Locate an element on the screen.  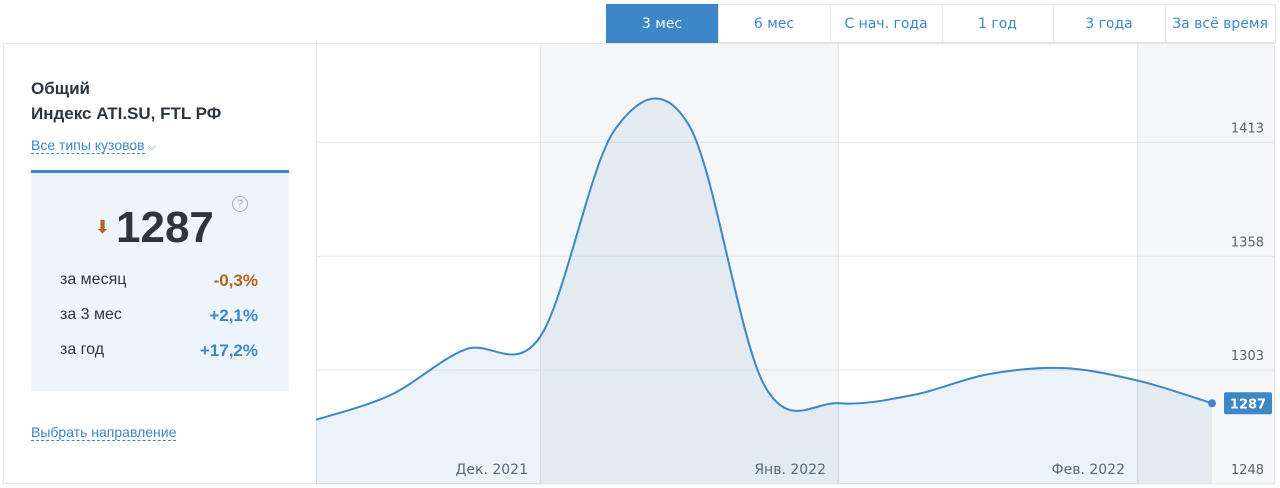
help-icon: ? is located at coordinates (240, 204).